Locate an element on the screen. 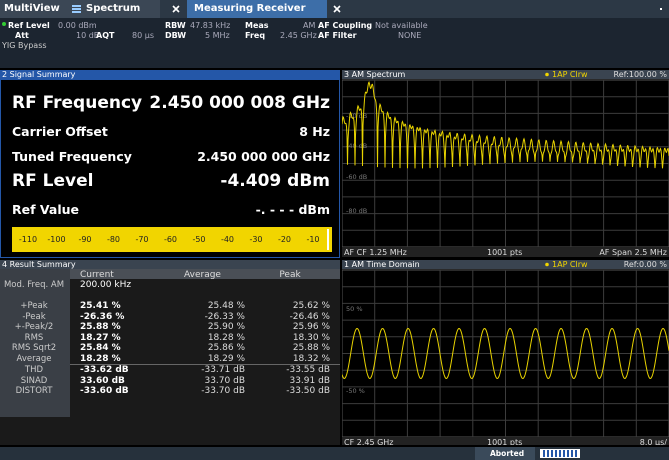  status-box is located at coordinates (505, 453).